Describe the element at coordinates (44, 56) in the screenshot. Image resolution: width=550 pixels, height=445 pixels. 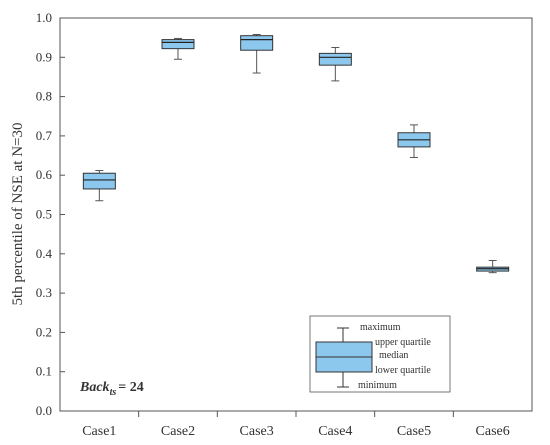
I see `y-tick-label: 0.9` at that location.